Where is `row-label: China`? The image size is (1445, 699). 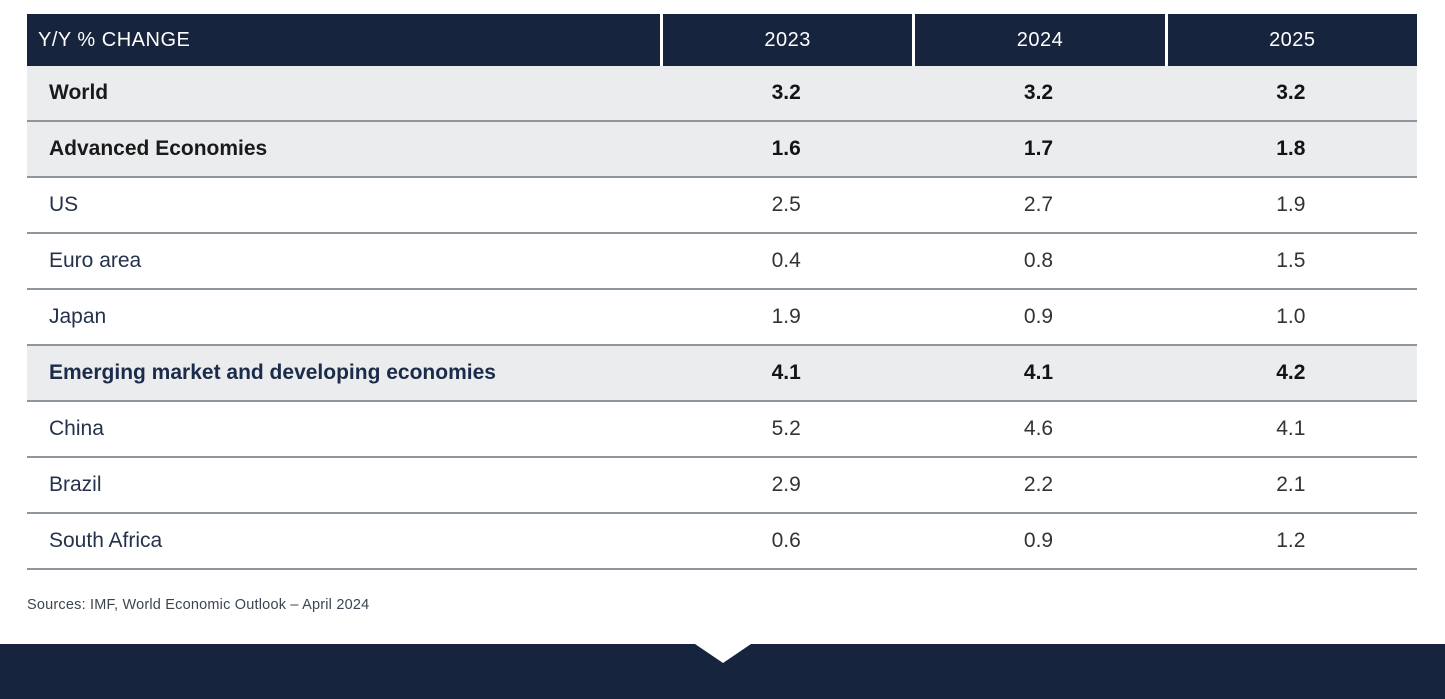 row-label: China is located at coordinates (76, 428).